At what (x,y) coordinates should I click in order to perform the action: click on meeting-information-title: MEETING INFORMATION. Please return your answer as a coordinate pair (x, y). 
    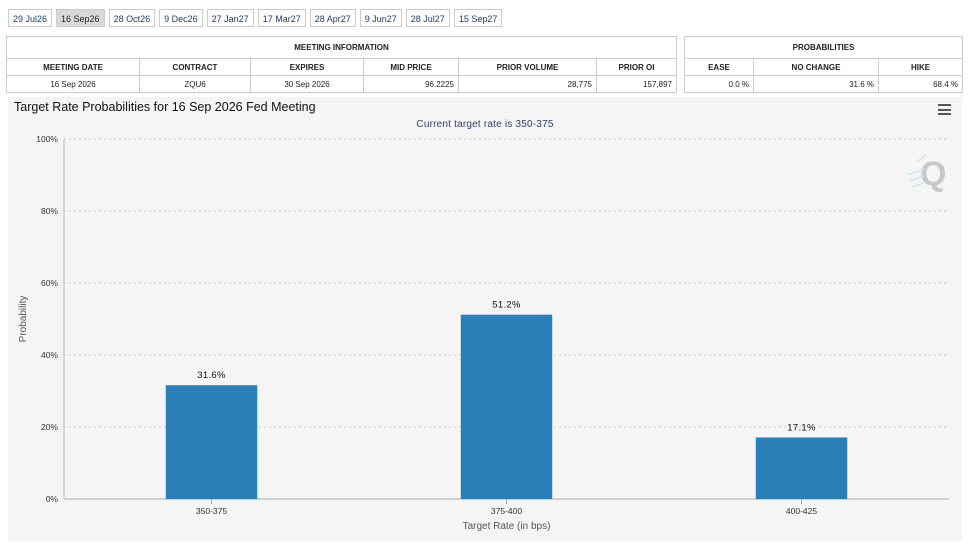
    Looking at the image, I should click on (341, 47).